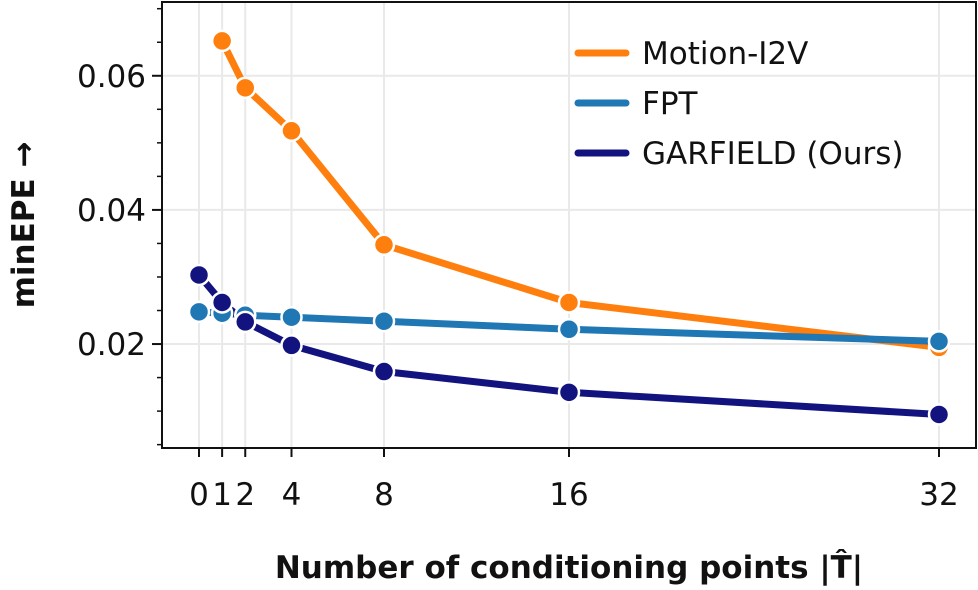  Describe the element at coordinates (569, 568) in the screenshot. I see `x-axis-title: Number of conditioning points |T̂|` at that location.